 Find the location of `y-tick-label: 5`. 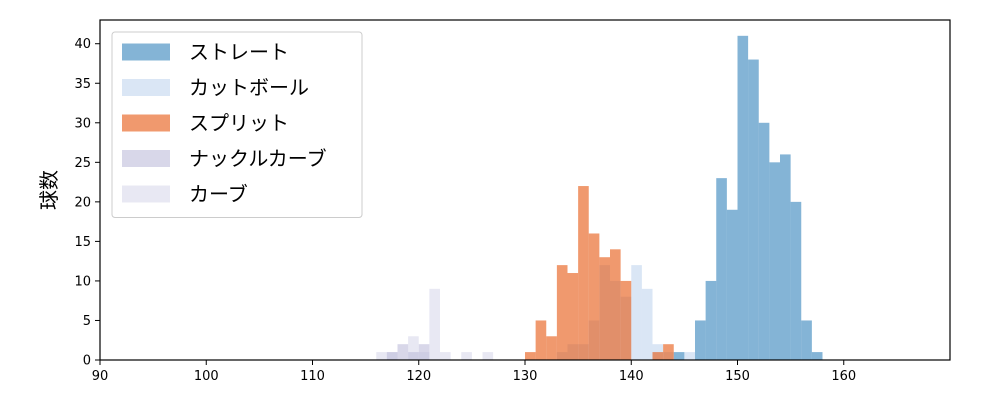

y-tick-label: 5 is located at coordinates (87, 321).